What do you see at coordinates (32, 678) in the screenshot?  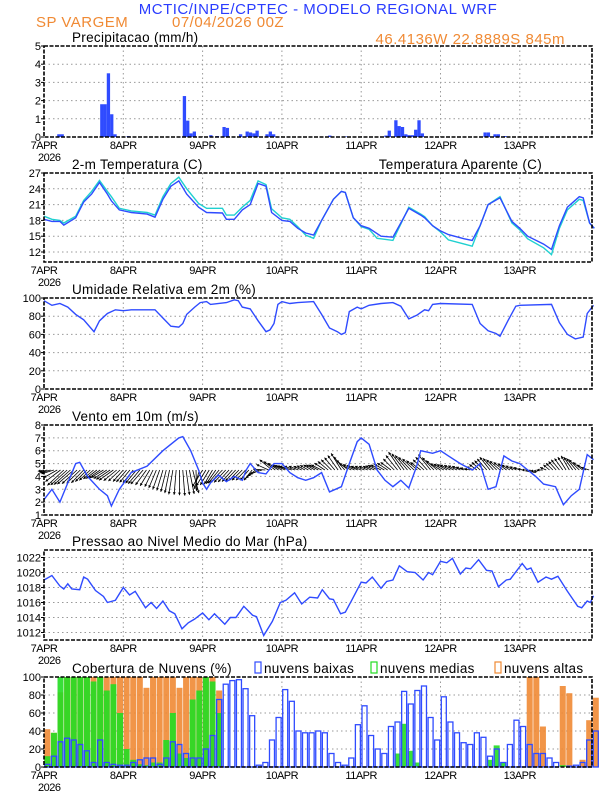 I see `y-tick-label: 100` at bounding box center [32, 678].